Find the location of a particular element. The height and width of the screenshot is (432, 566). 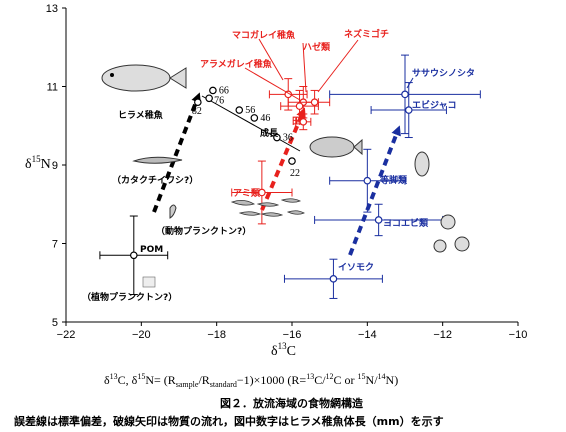

x-tick-label: −22 is located at coordinates (66, 335).